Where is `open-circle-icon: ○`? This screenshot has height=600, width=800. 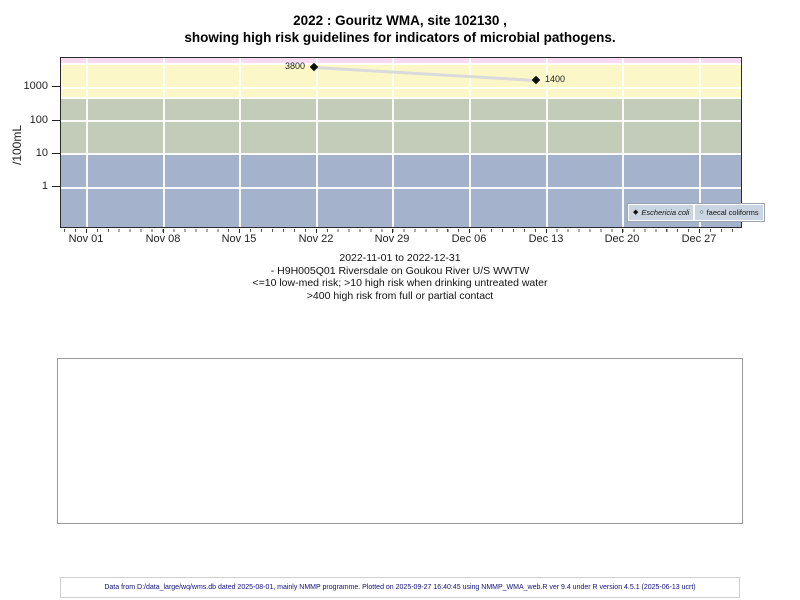
open-circle-icon: ○ is located at coordinates (701, 212).